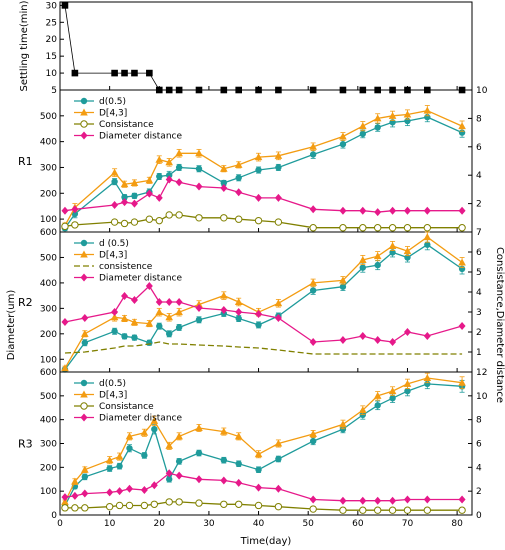 The height and width of the screenshot is (550, 505). I want to click on left-tick-label: 600, so click(48, 373).